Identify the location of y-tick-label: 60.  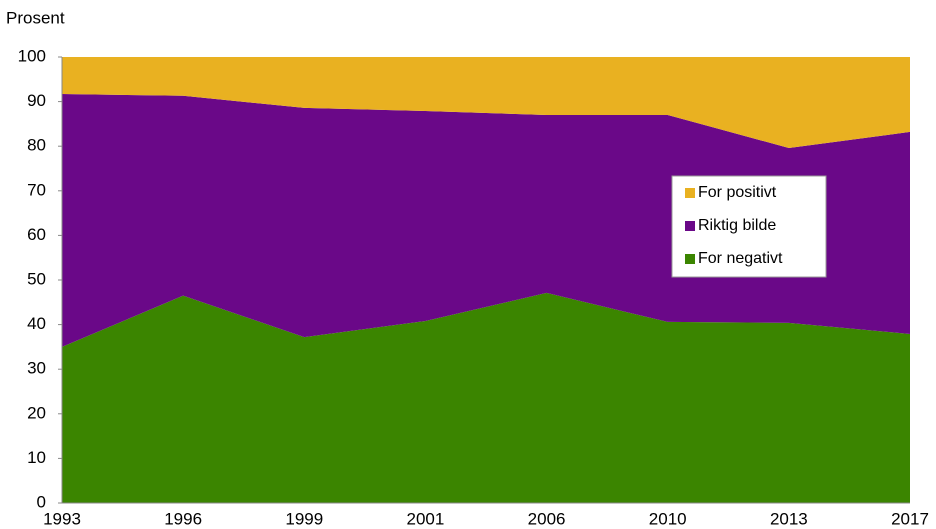
(36, 234).